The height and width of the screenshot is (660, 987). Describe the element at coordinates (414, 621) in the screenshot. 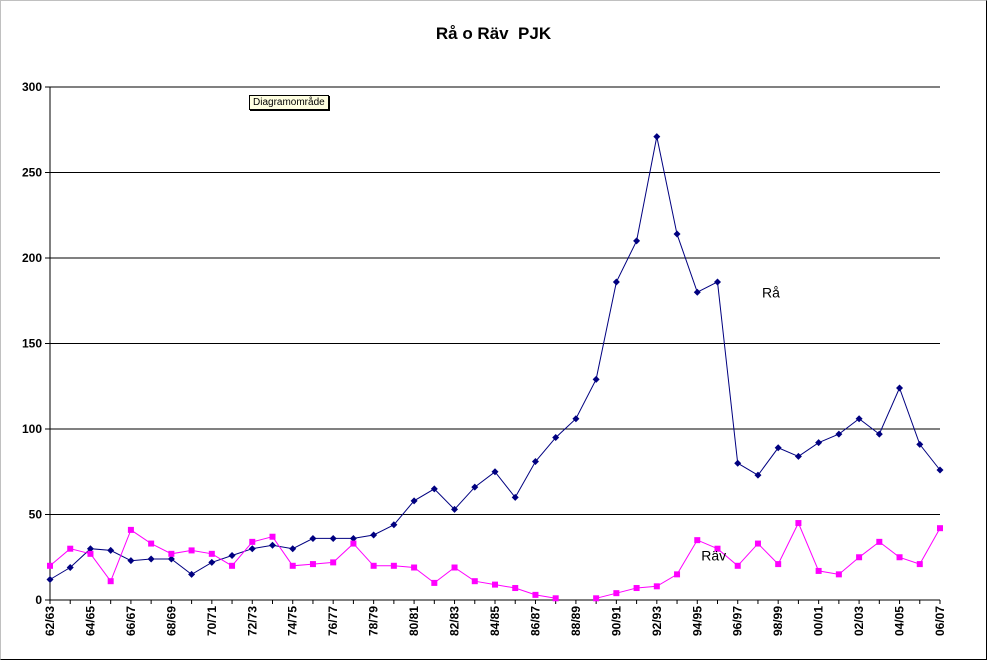

I see `x-tick-label: 80/81` at that location.